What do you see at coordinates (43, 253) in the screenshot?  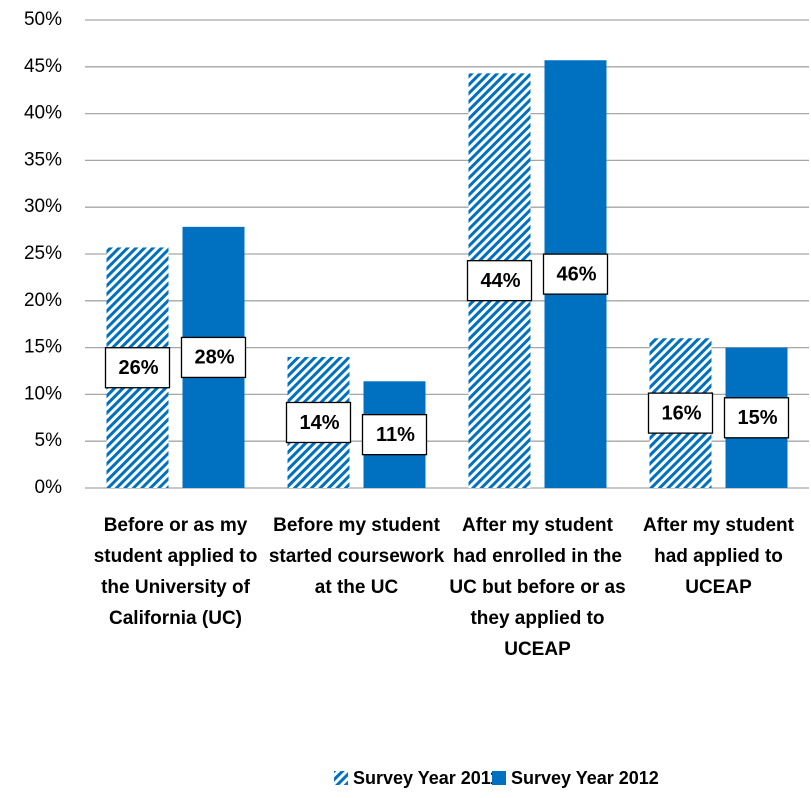 I see `y-tick-label: 25%` at bounding box center [43, 253].